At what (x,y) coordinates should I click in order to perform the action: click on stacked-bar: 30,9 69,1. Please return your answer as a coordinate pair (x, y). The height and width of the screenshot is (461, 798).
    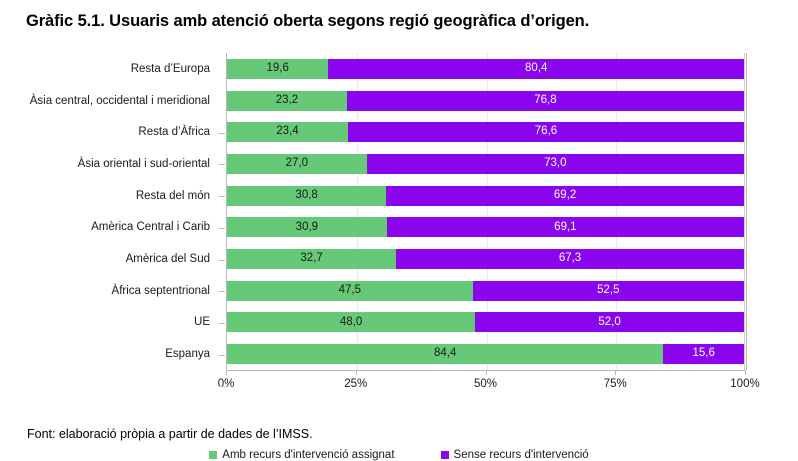
    Looking at the image, I should click on (485, 227).